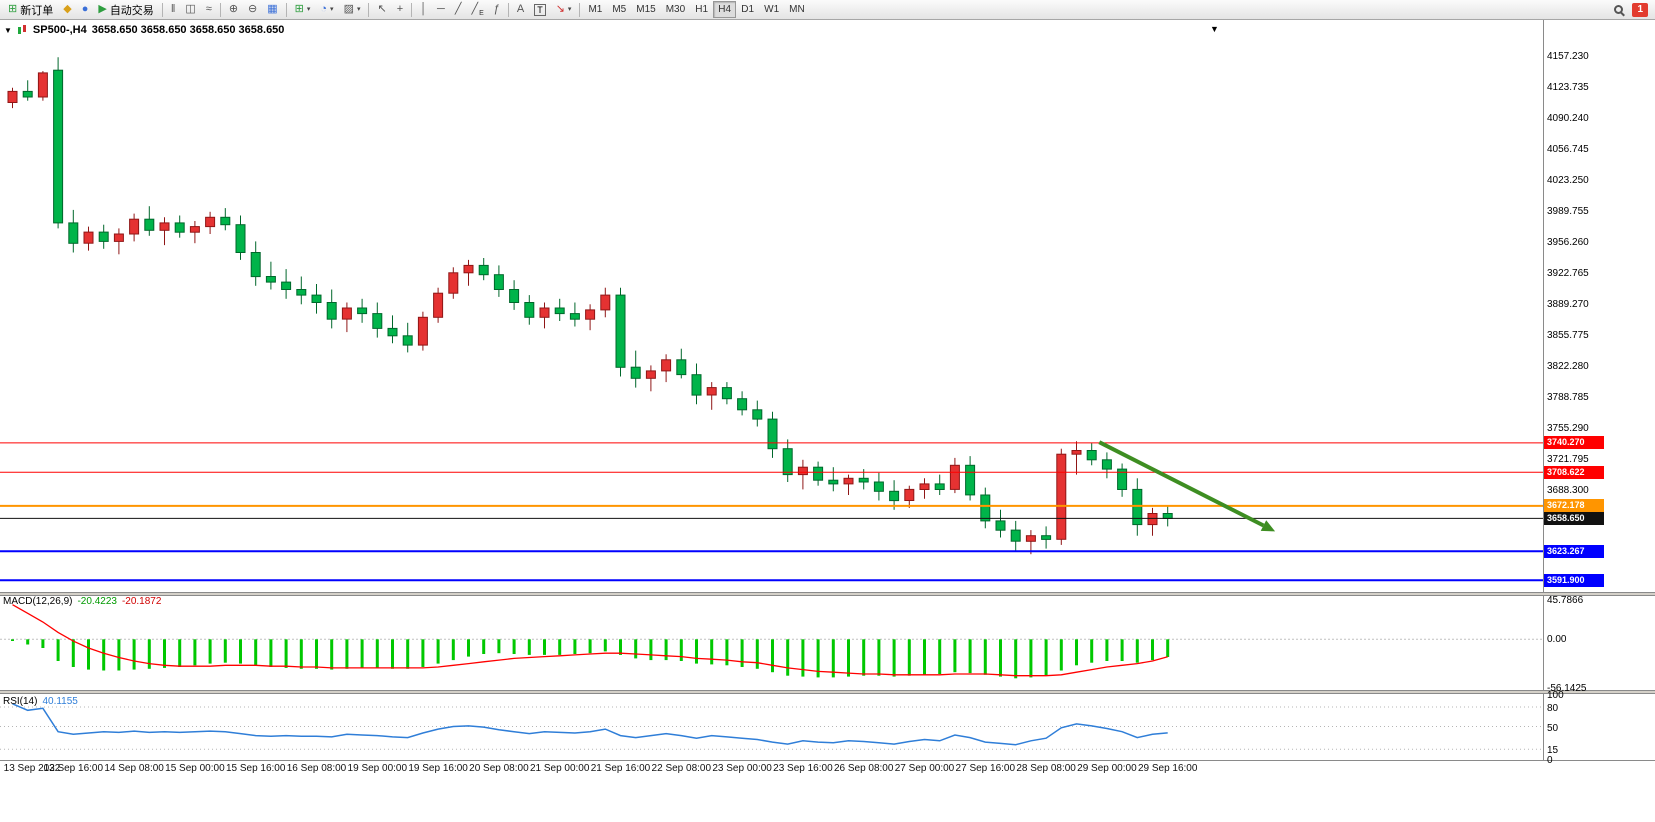  I want to click on equidistant-channel-button: ╱ E, so click(477, 9).